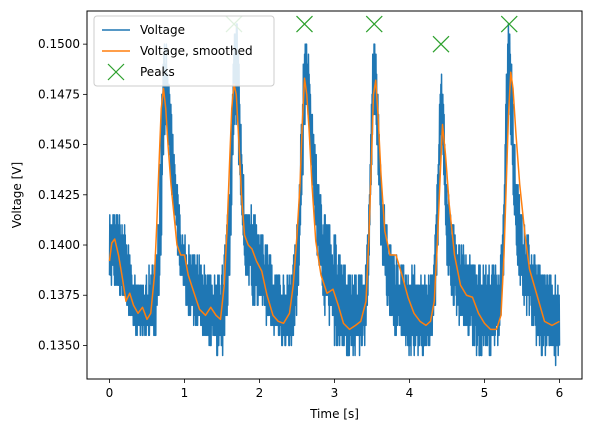  Describe the element at coordinates (59, 245) in the screenshot. I see `y-tick-label: 0.1400` at that location.